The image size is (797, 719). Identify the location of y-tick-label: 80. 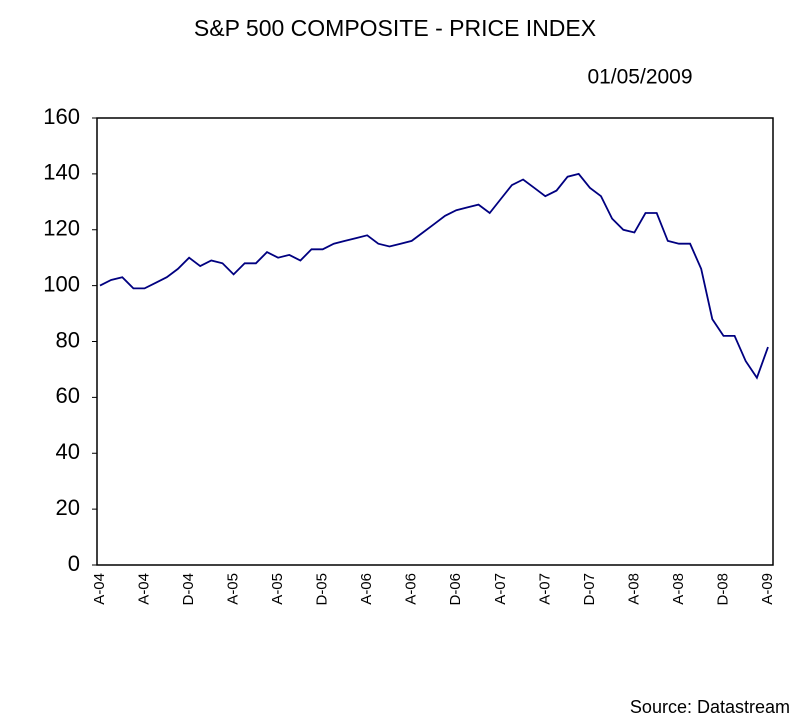
(68, 339).